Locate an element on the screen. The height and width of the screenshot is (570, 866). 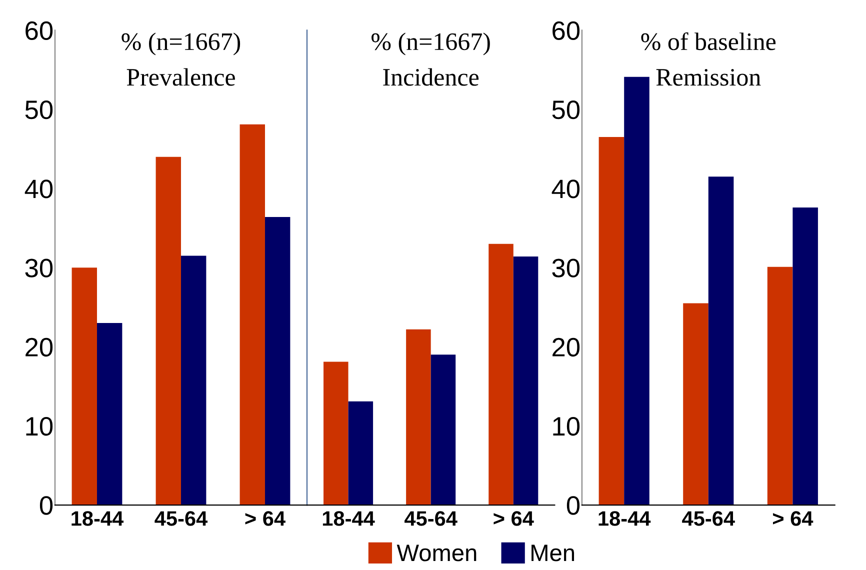
legend-label: Women is located at coordinates (436, 553).